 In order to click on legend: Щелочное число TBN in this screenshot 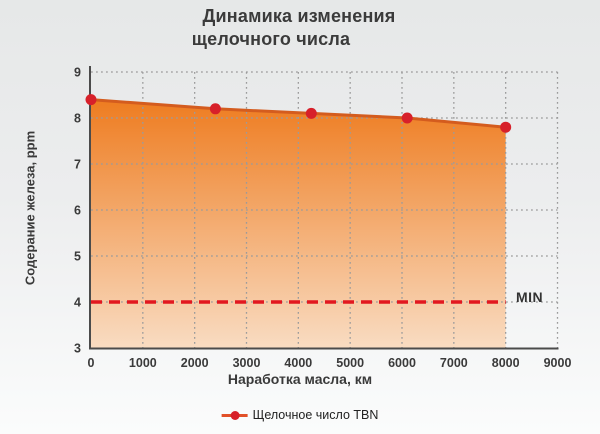, I will do `click(300, 415)`.